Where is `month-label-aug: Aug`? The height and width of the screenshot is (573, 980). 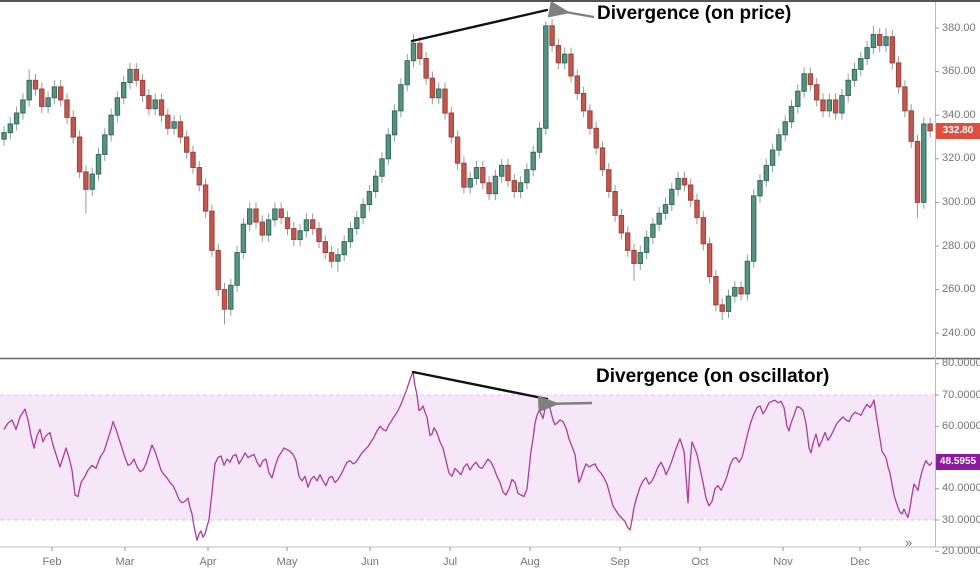
month-label-aug: Aug is located at coordinates (530, 562).